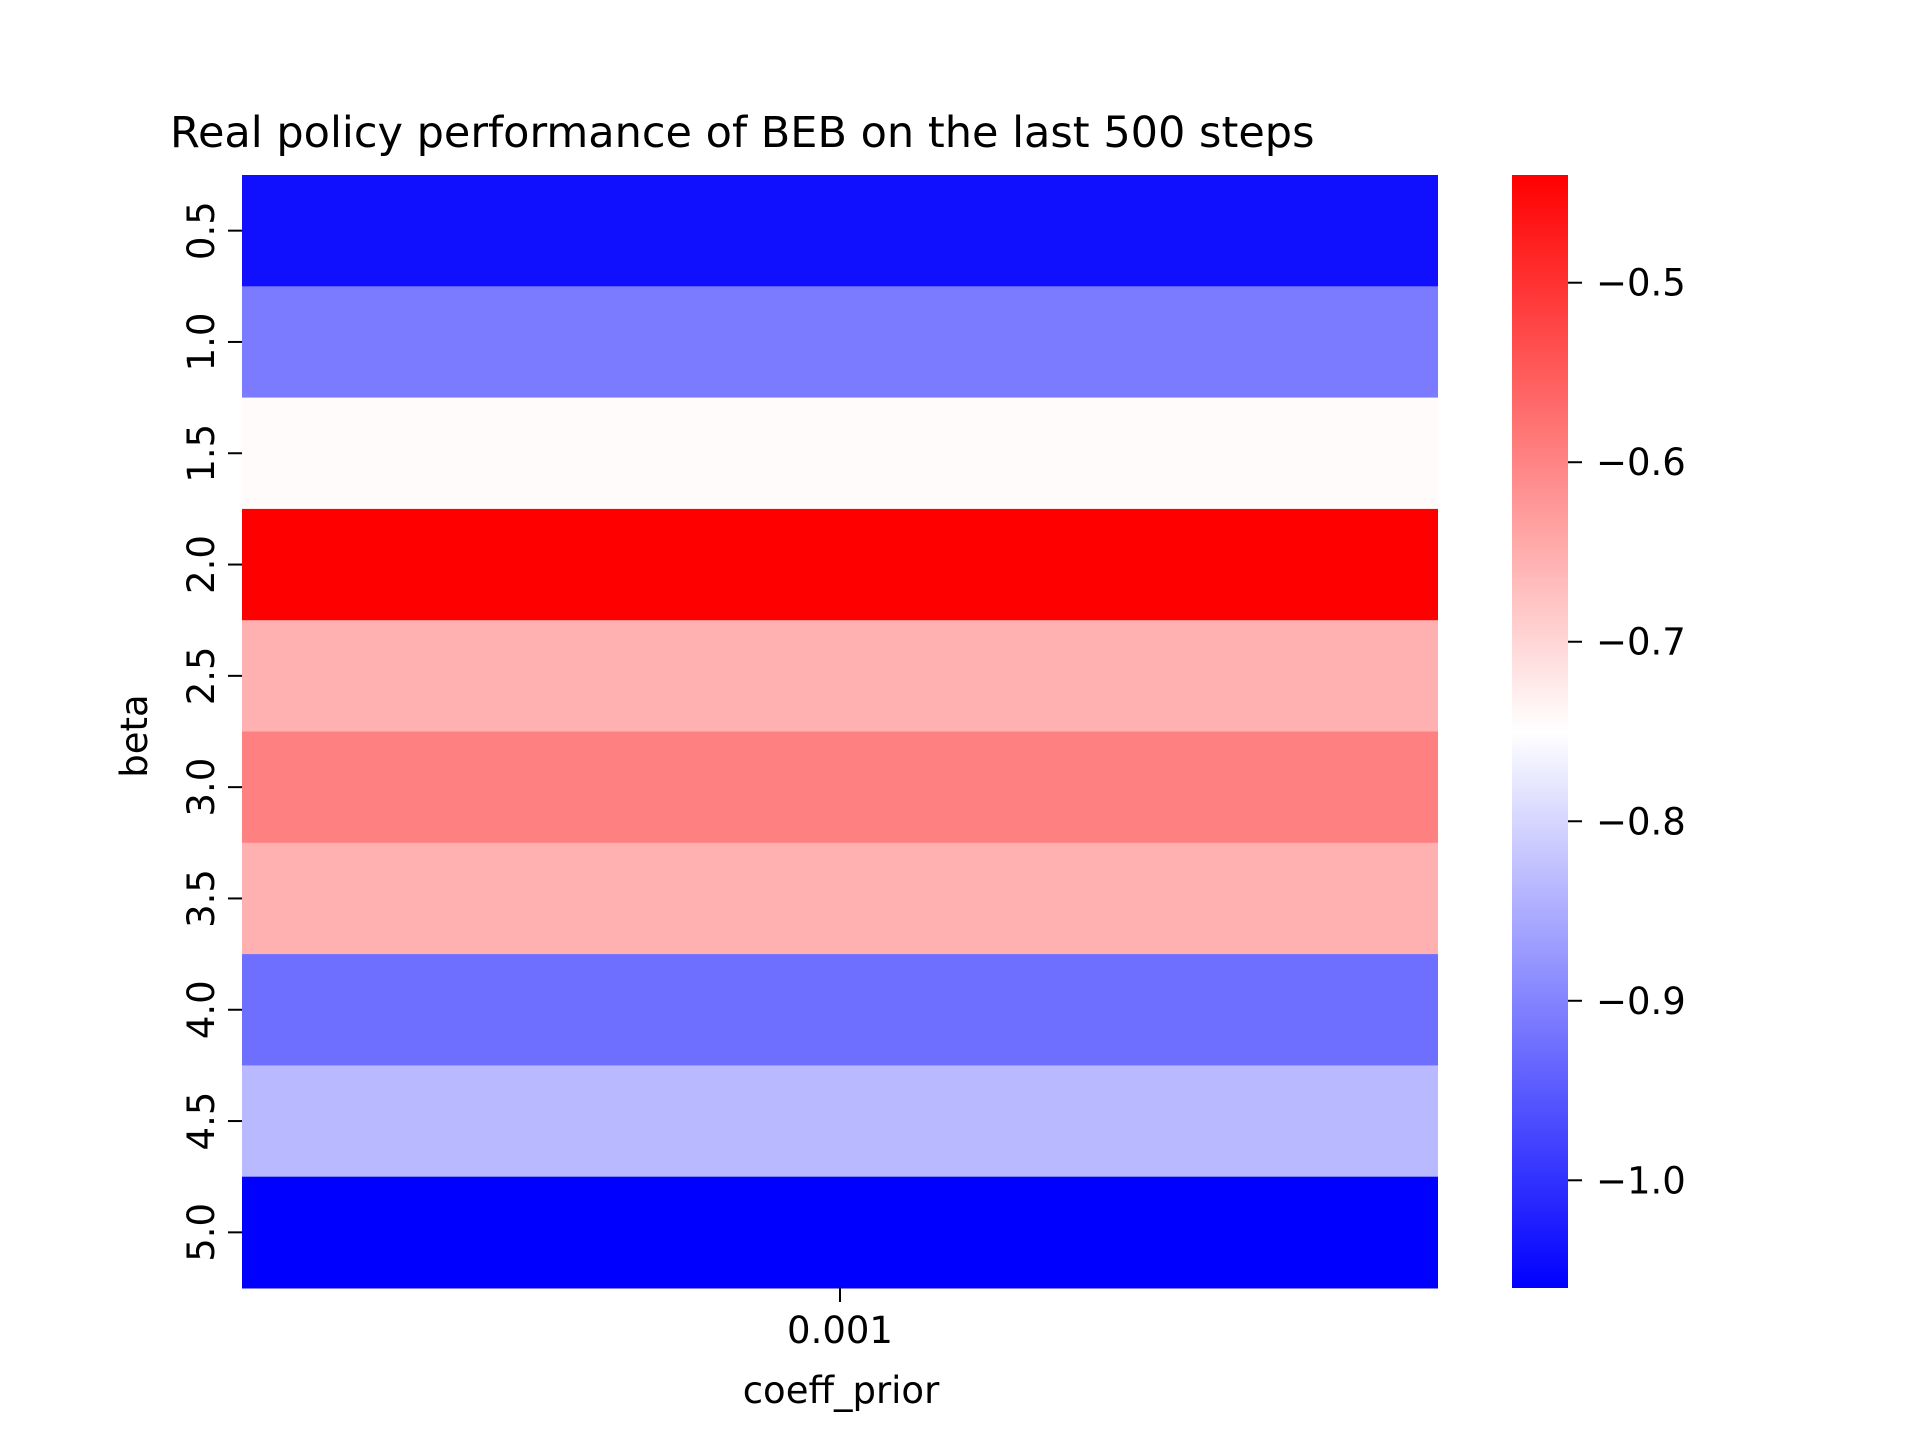 The height and width of the screenshot is (1440, 1920). What do you see at coordinates (1599, 731) in the screenshot?
I see `colorbar: −0.5 −0.6 −0.7 −0.8 −0.9 −1.0` at bounding box center [1599, 731].